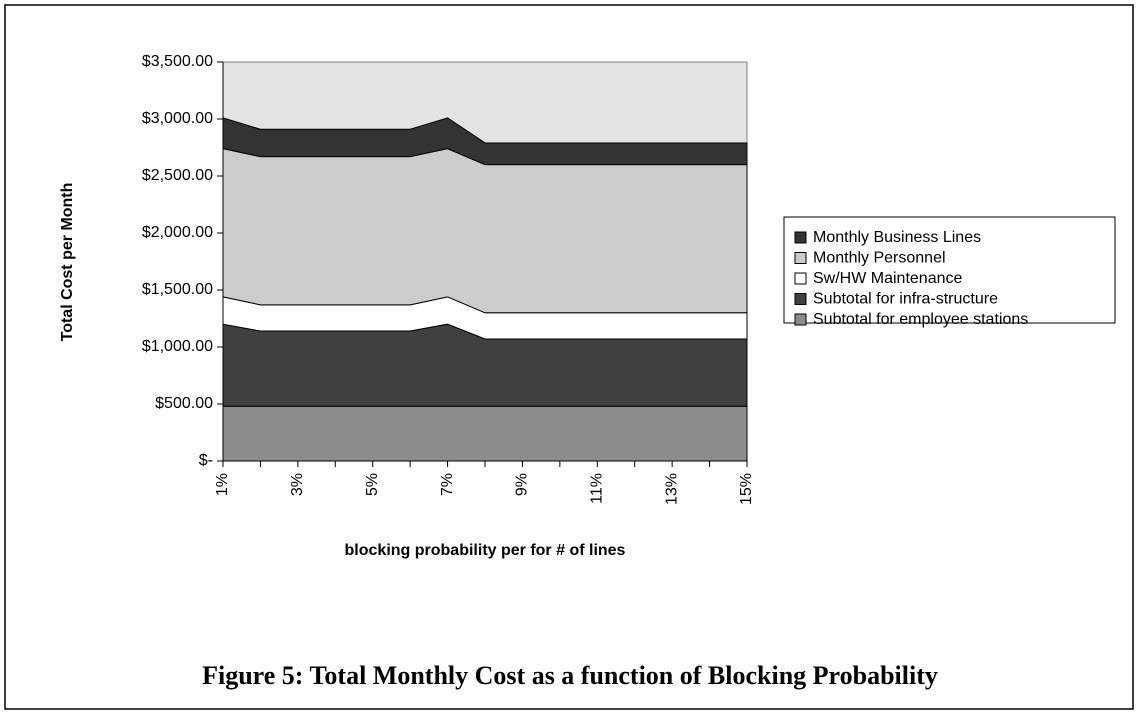  What do you see at coordinates (671, 489) in the screenshot?
I see `x-tick-label: 13%` at bounding box center [671, 489].